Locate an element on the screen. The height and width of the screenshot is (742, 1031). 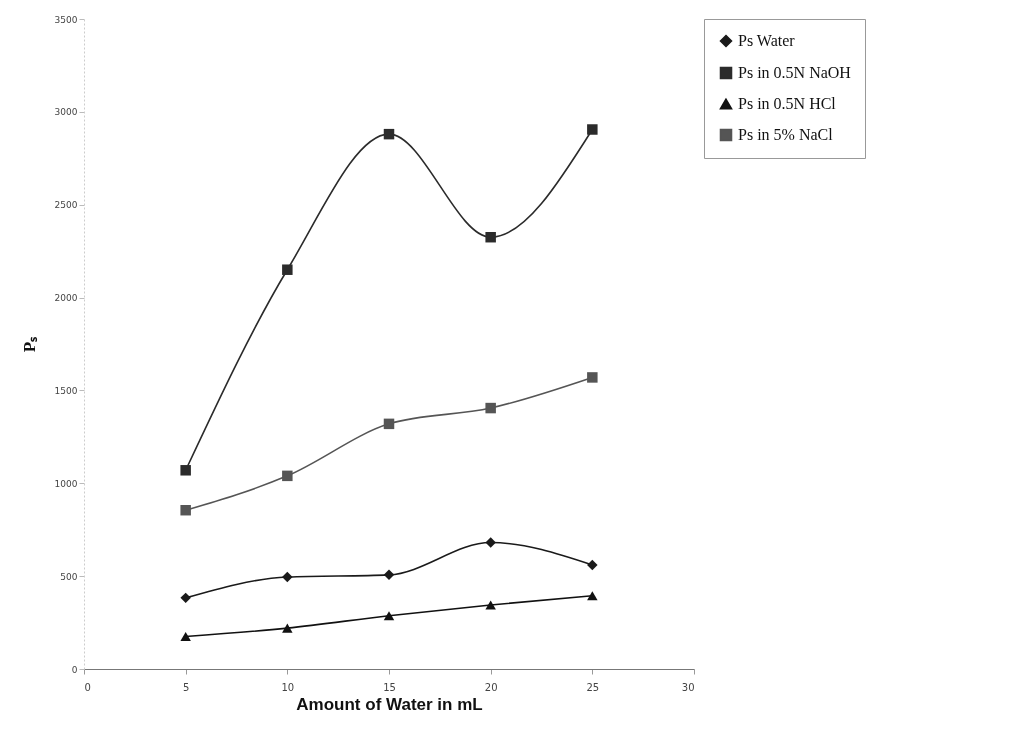
y-tick-label: 3500 is located at coordinates (66, 19).